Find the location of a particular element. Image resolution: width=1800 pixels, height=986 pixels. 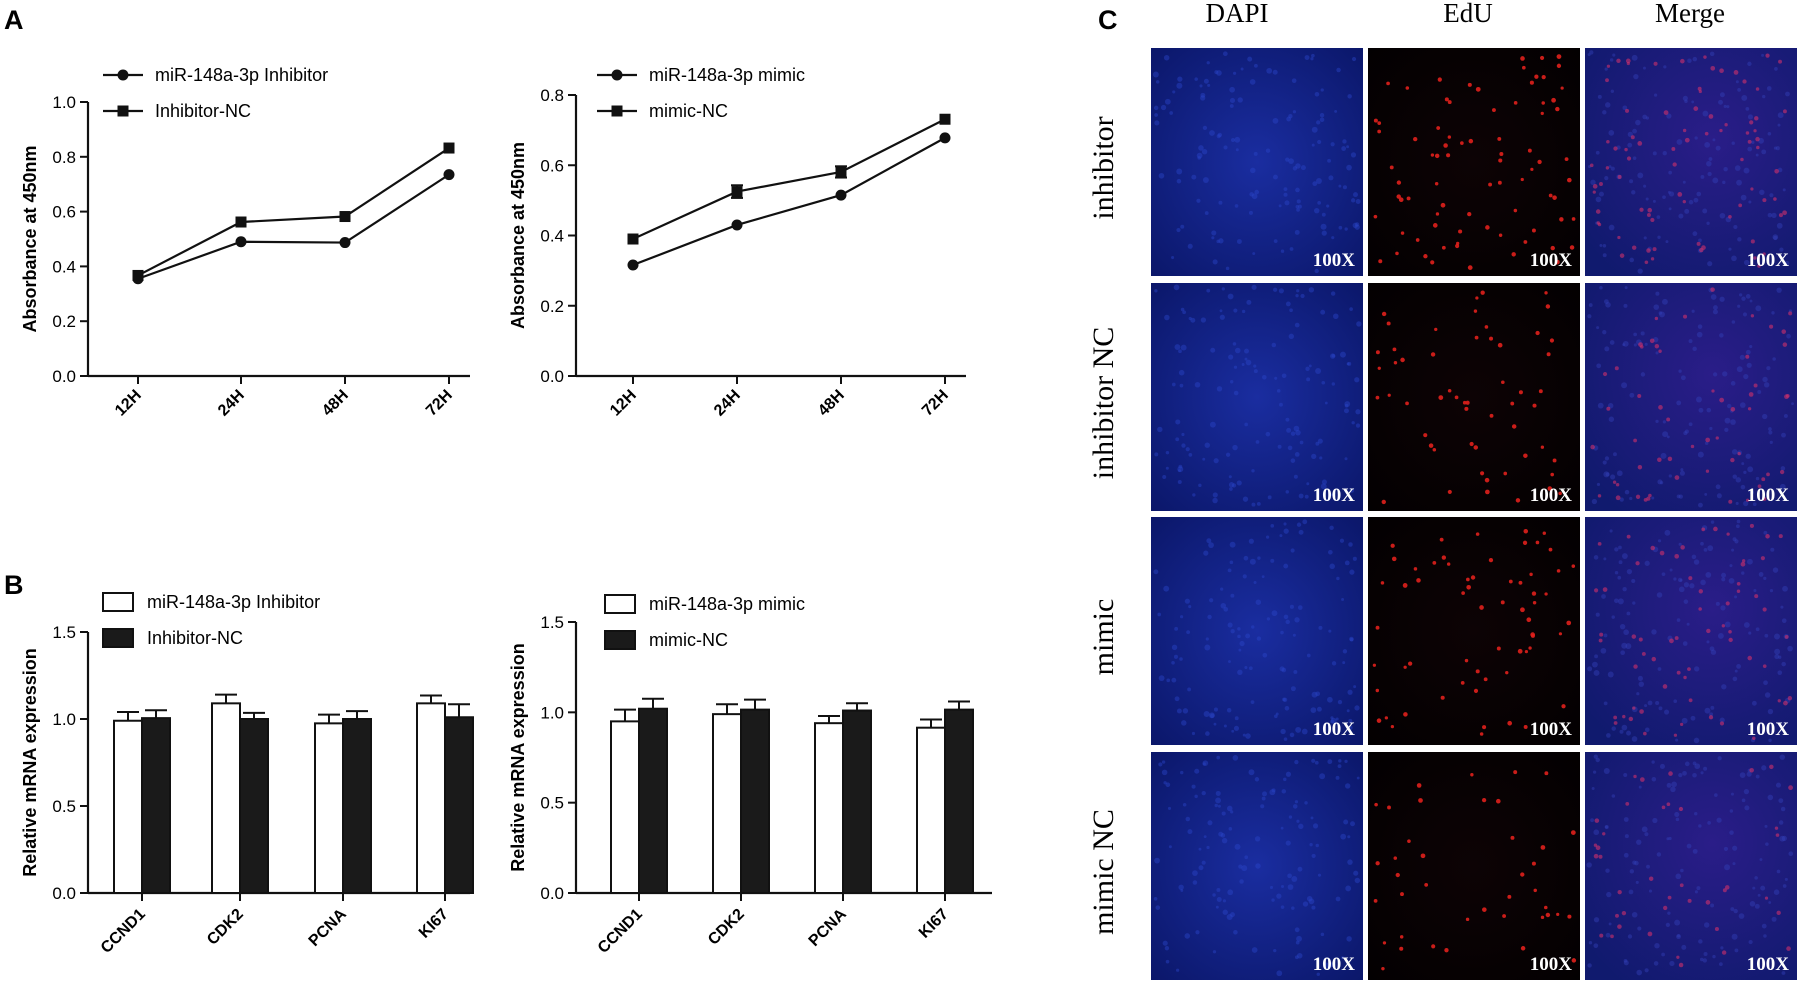

legend-swatch is located at coordinates (620, 640).